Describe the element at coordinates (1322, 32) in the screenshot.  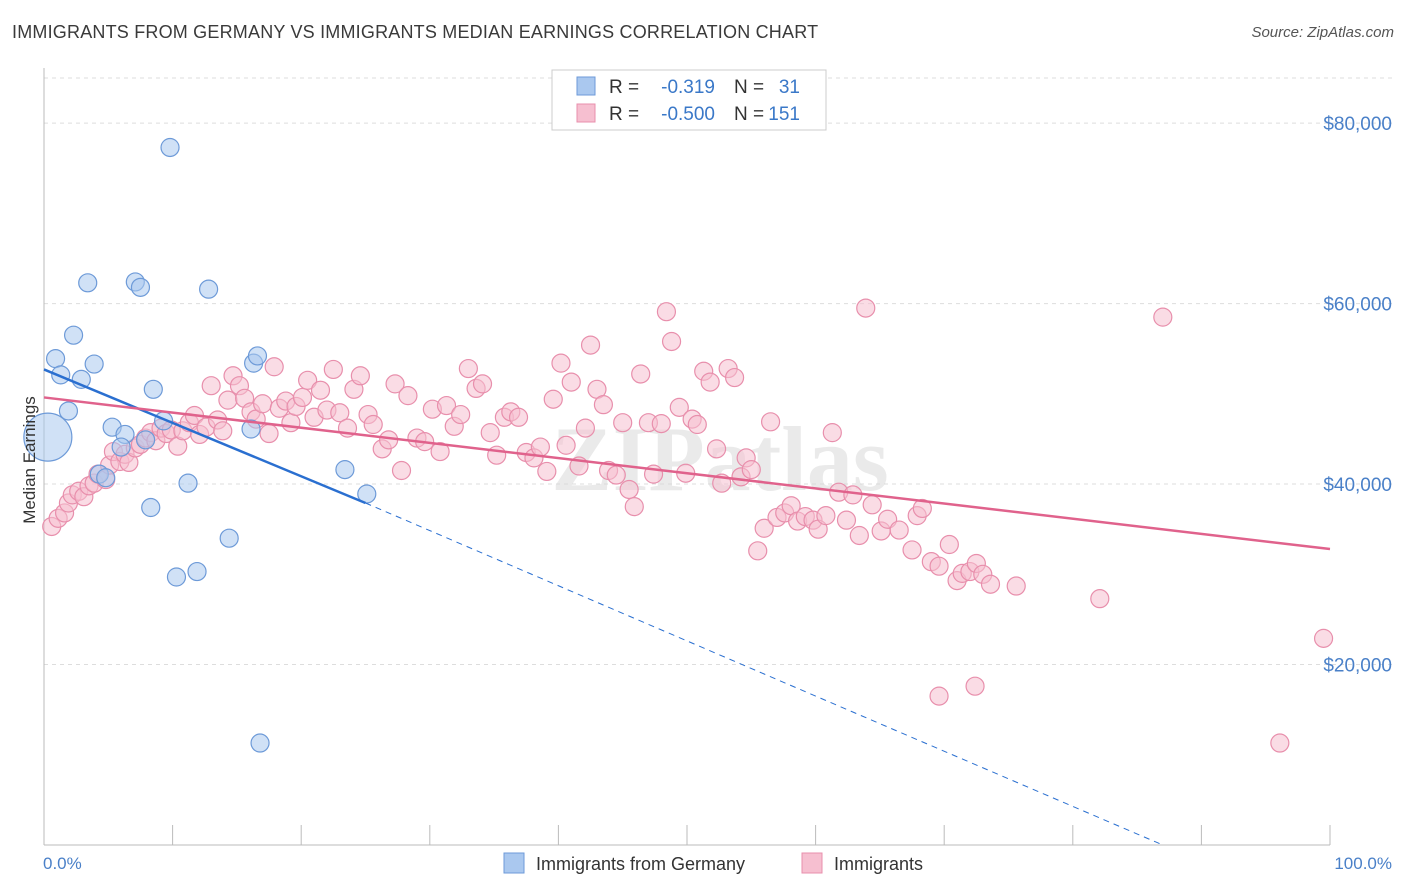
I see `chart-source: Source: ZipAtlas.com` at that location.